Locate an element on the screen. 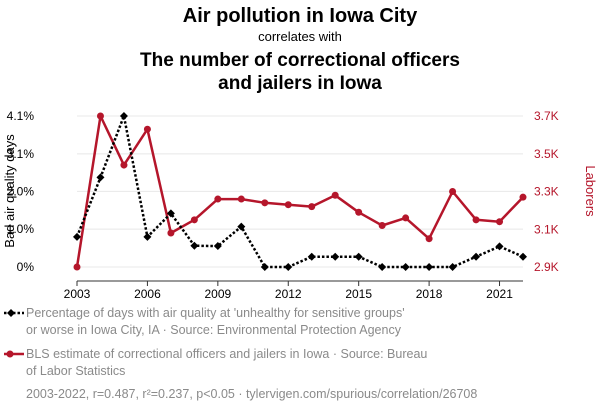  chart-title: Air pollution in Iowa City is located at coordinates (300, 16).